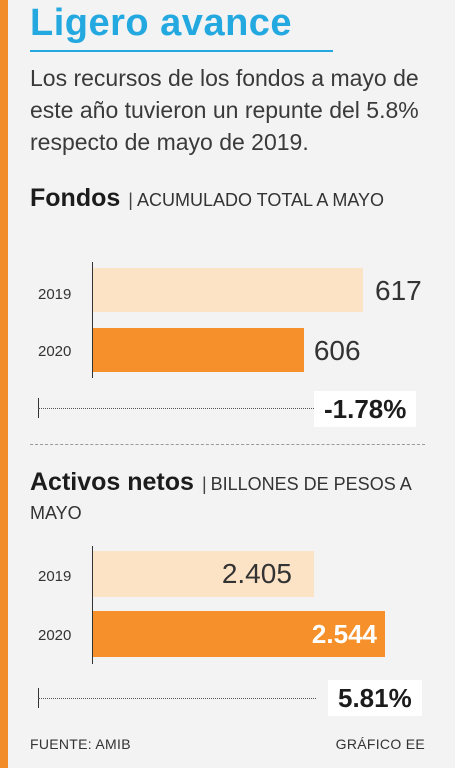 The height and width of the screenshot is (768, 455). I want to click on fondos-axis, so click(92, 320).